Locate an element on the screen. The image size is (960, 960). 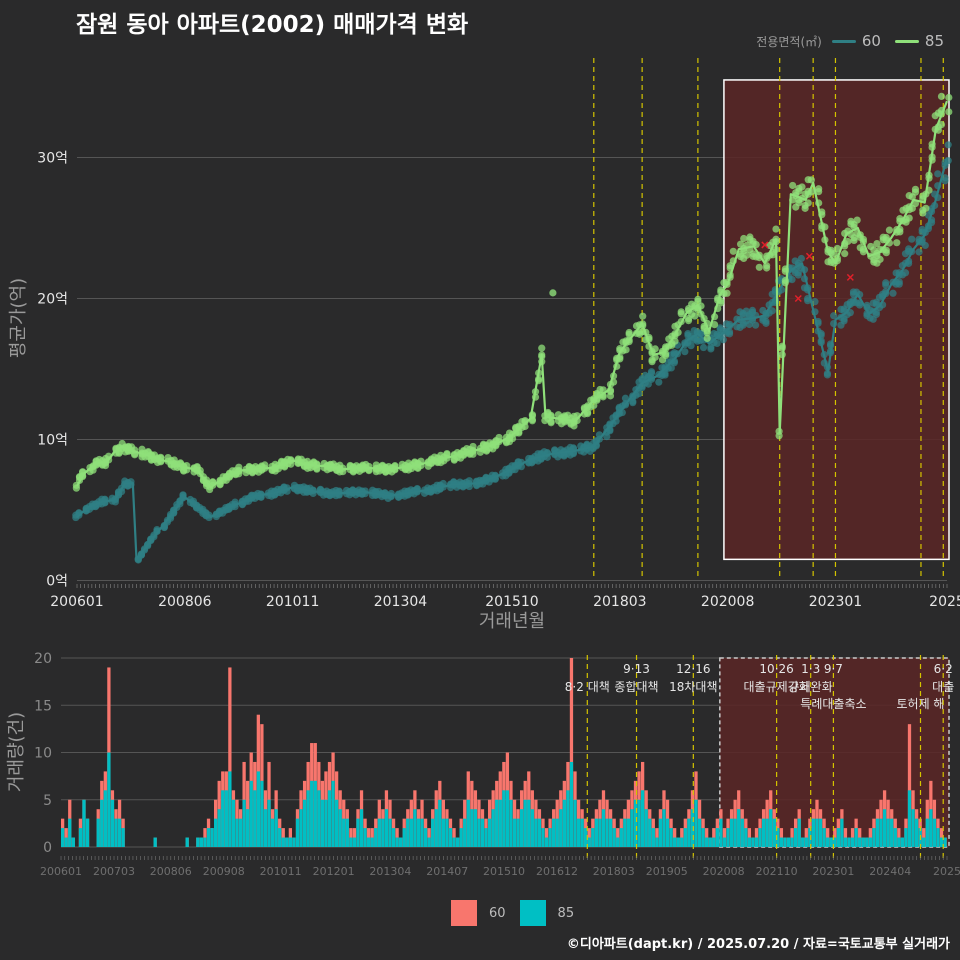
y-tick-label-bottom: 15 is located at coordinates (43, 706).